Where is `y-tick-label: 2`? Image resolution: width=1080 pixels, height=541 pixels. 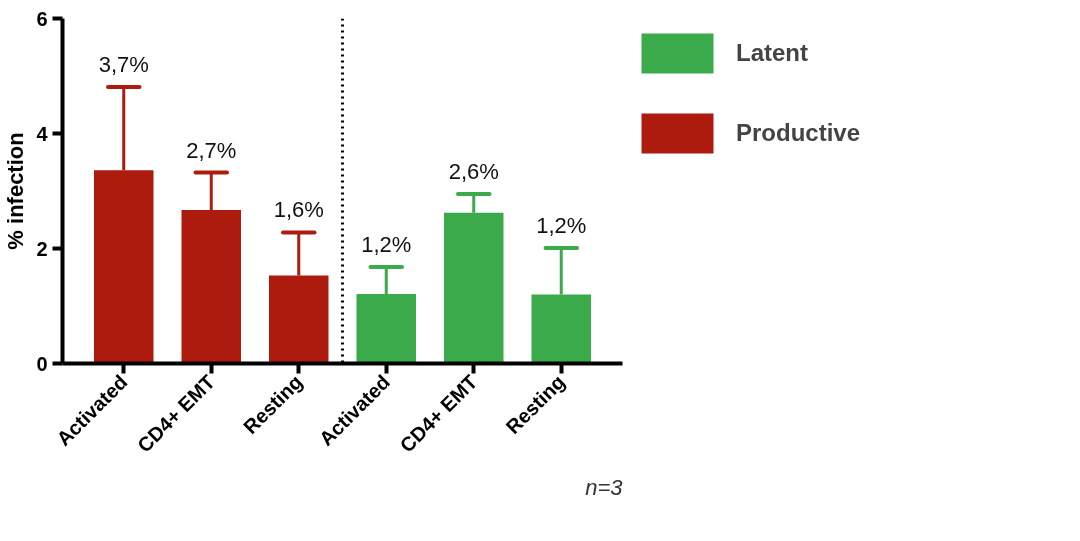 y-tick-label: 2 is located at coordinates (42, 248).